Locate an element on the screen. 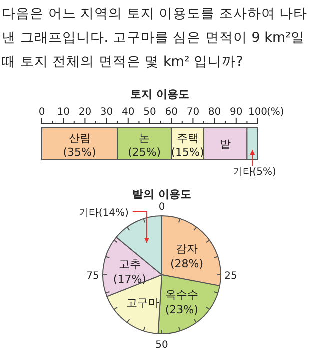 The width and height of the screenshot is (320, 348). series-label: 주택 is located at coordinates (187, 138).